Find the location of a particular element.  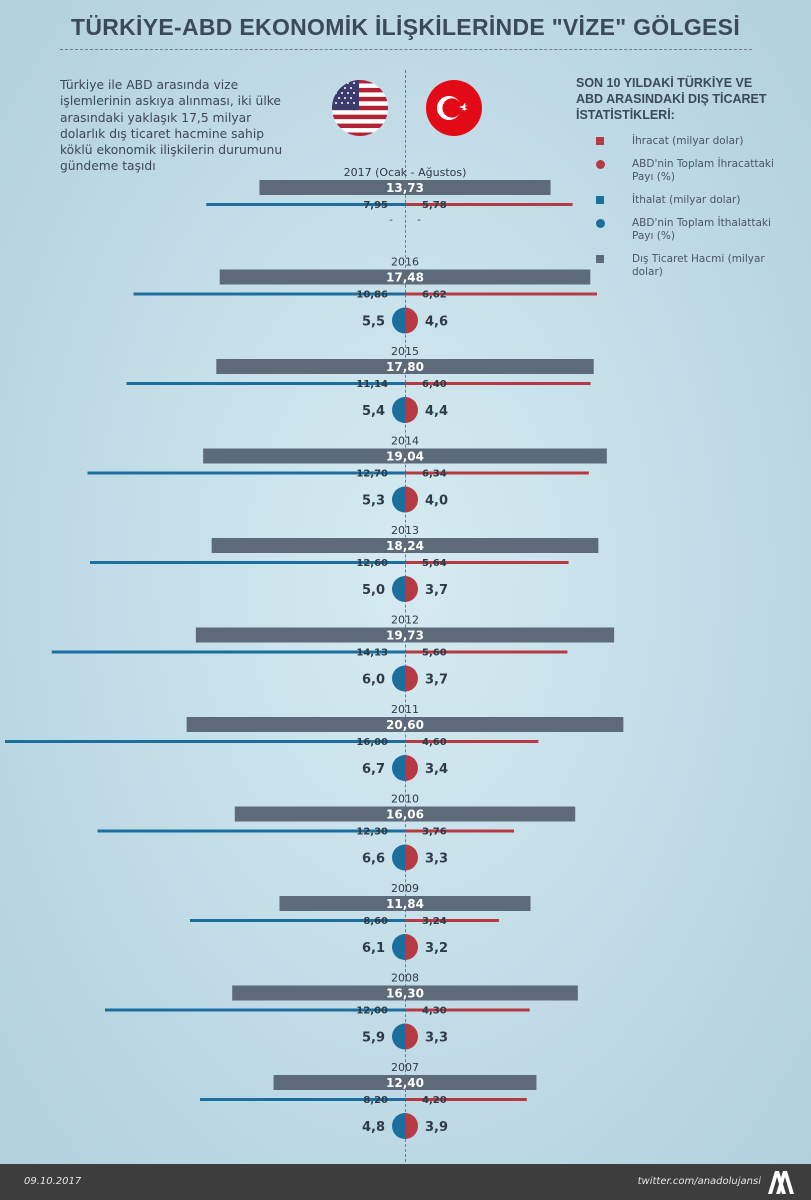

import-value-label: 12,30 is located at coordinates (372, 832).